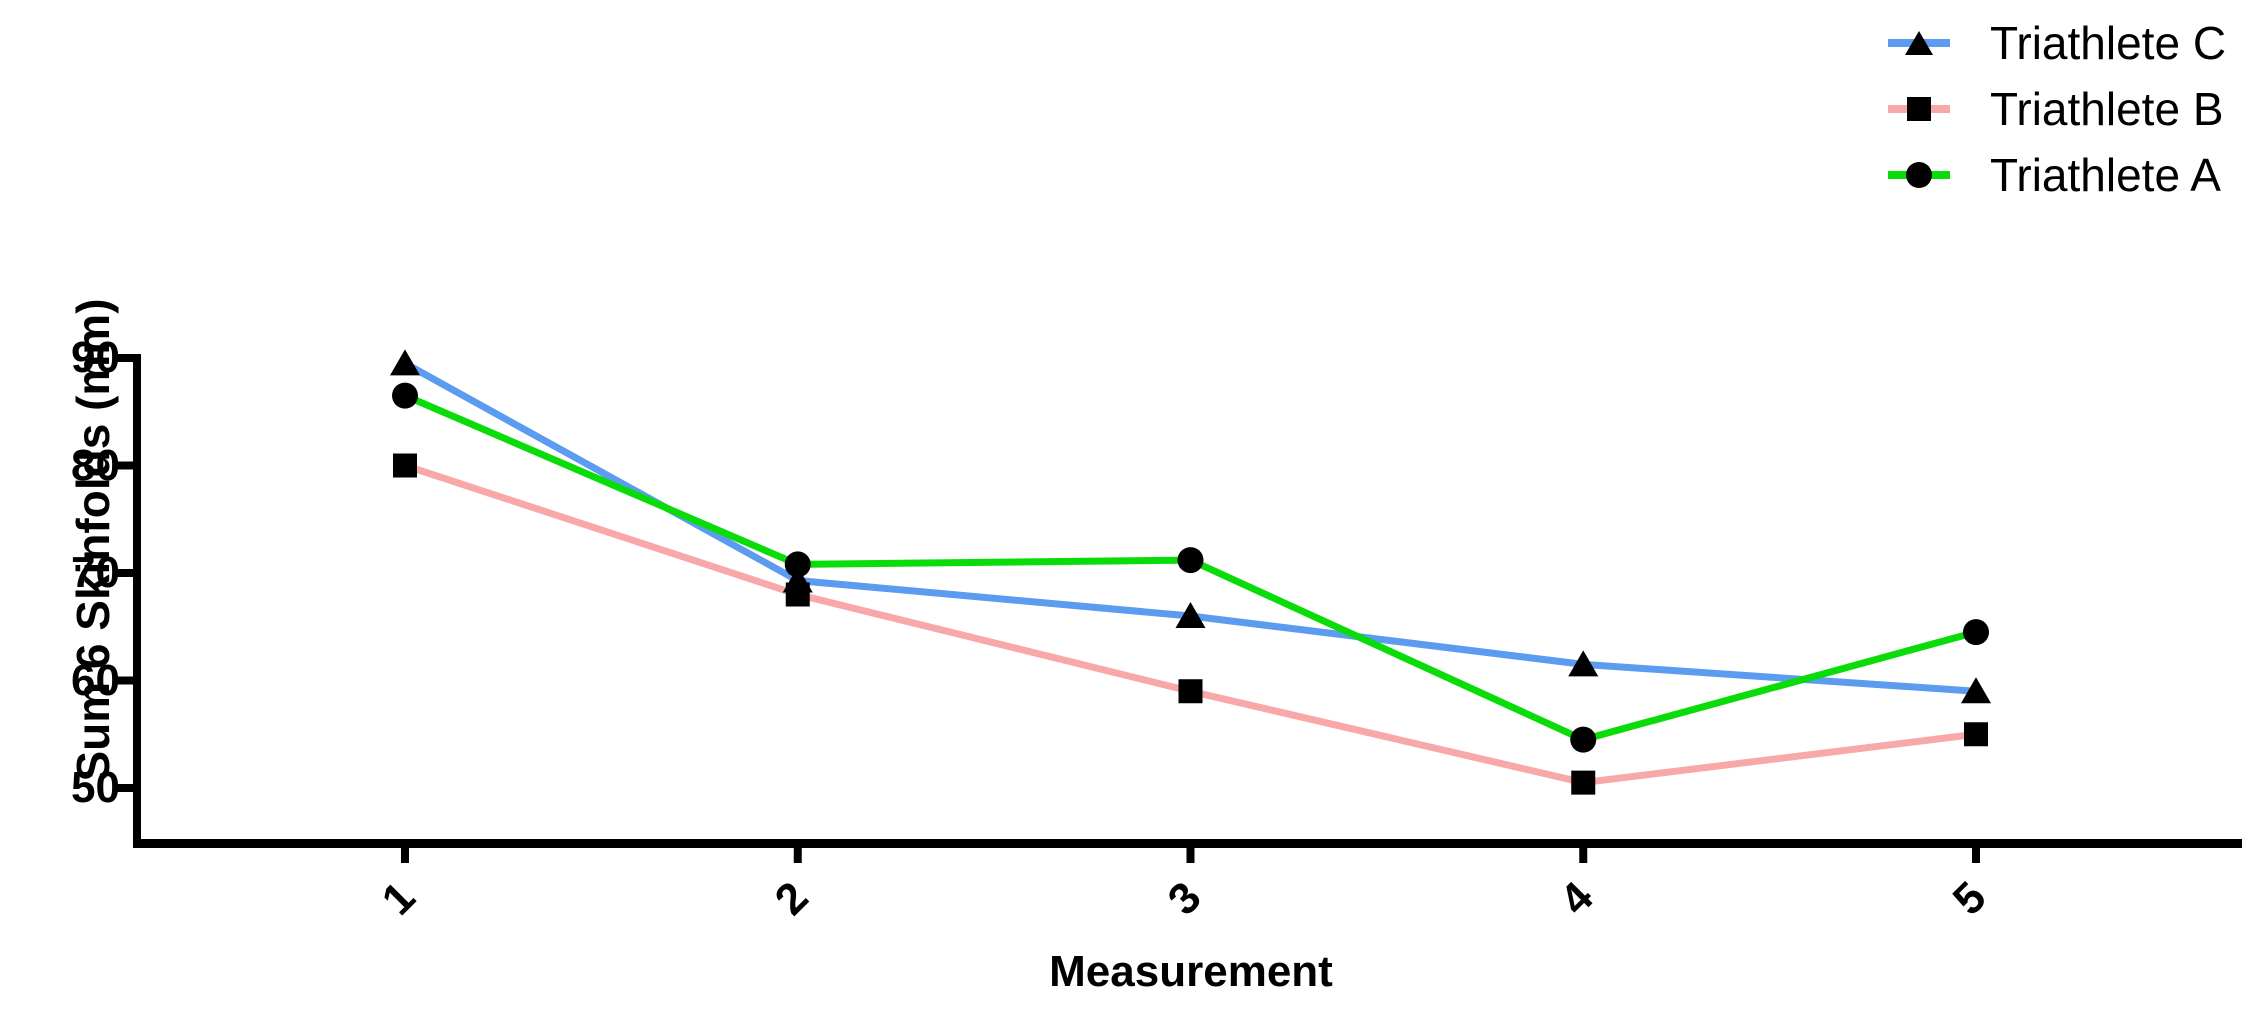 The height and width of the screenshot is (1019, 2268). Describe the element at coordinates (95, 357) in the screenshot. I see `y-tick-label: 90` at that location.